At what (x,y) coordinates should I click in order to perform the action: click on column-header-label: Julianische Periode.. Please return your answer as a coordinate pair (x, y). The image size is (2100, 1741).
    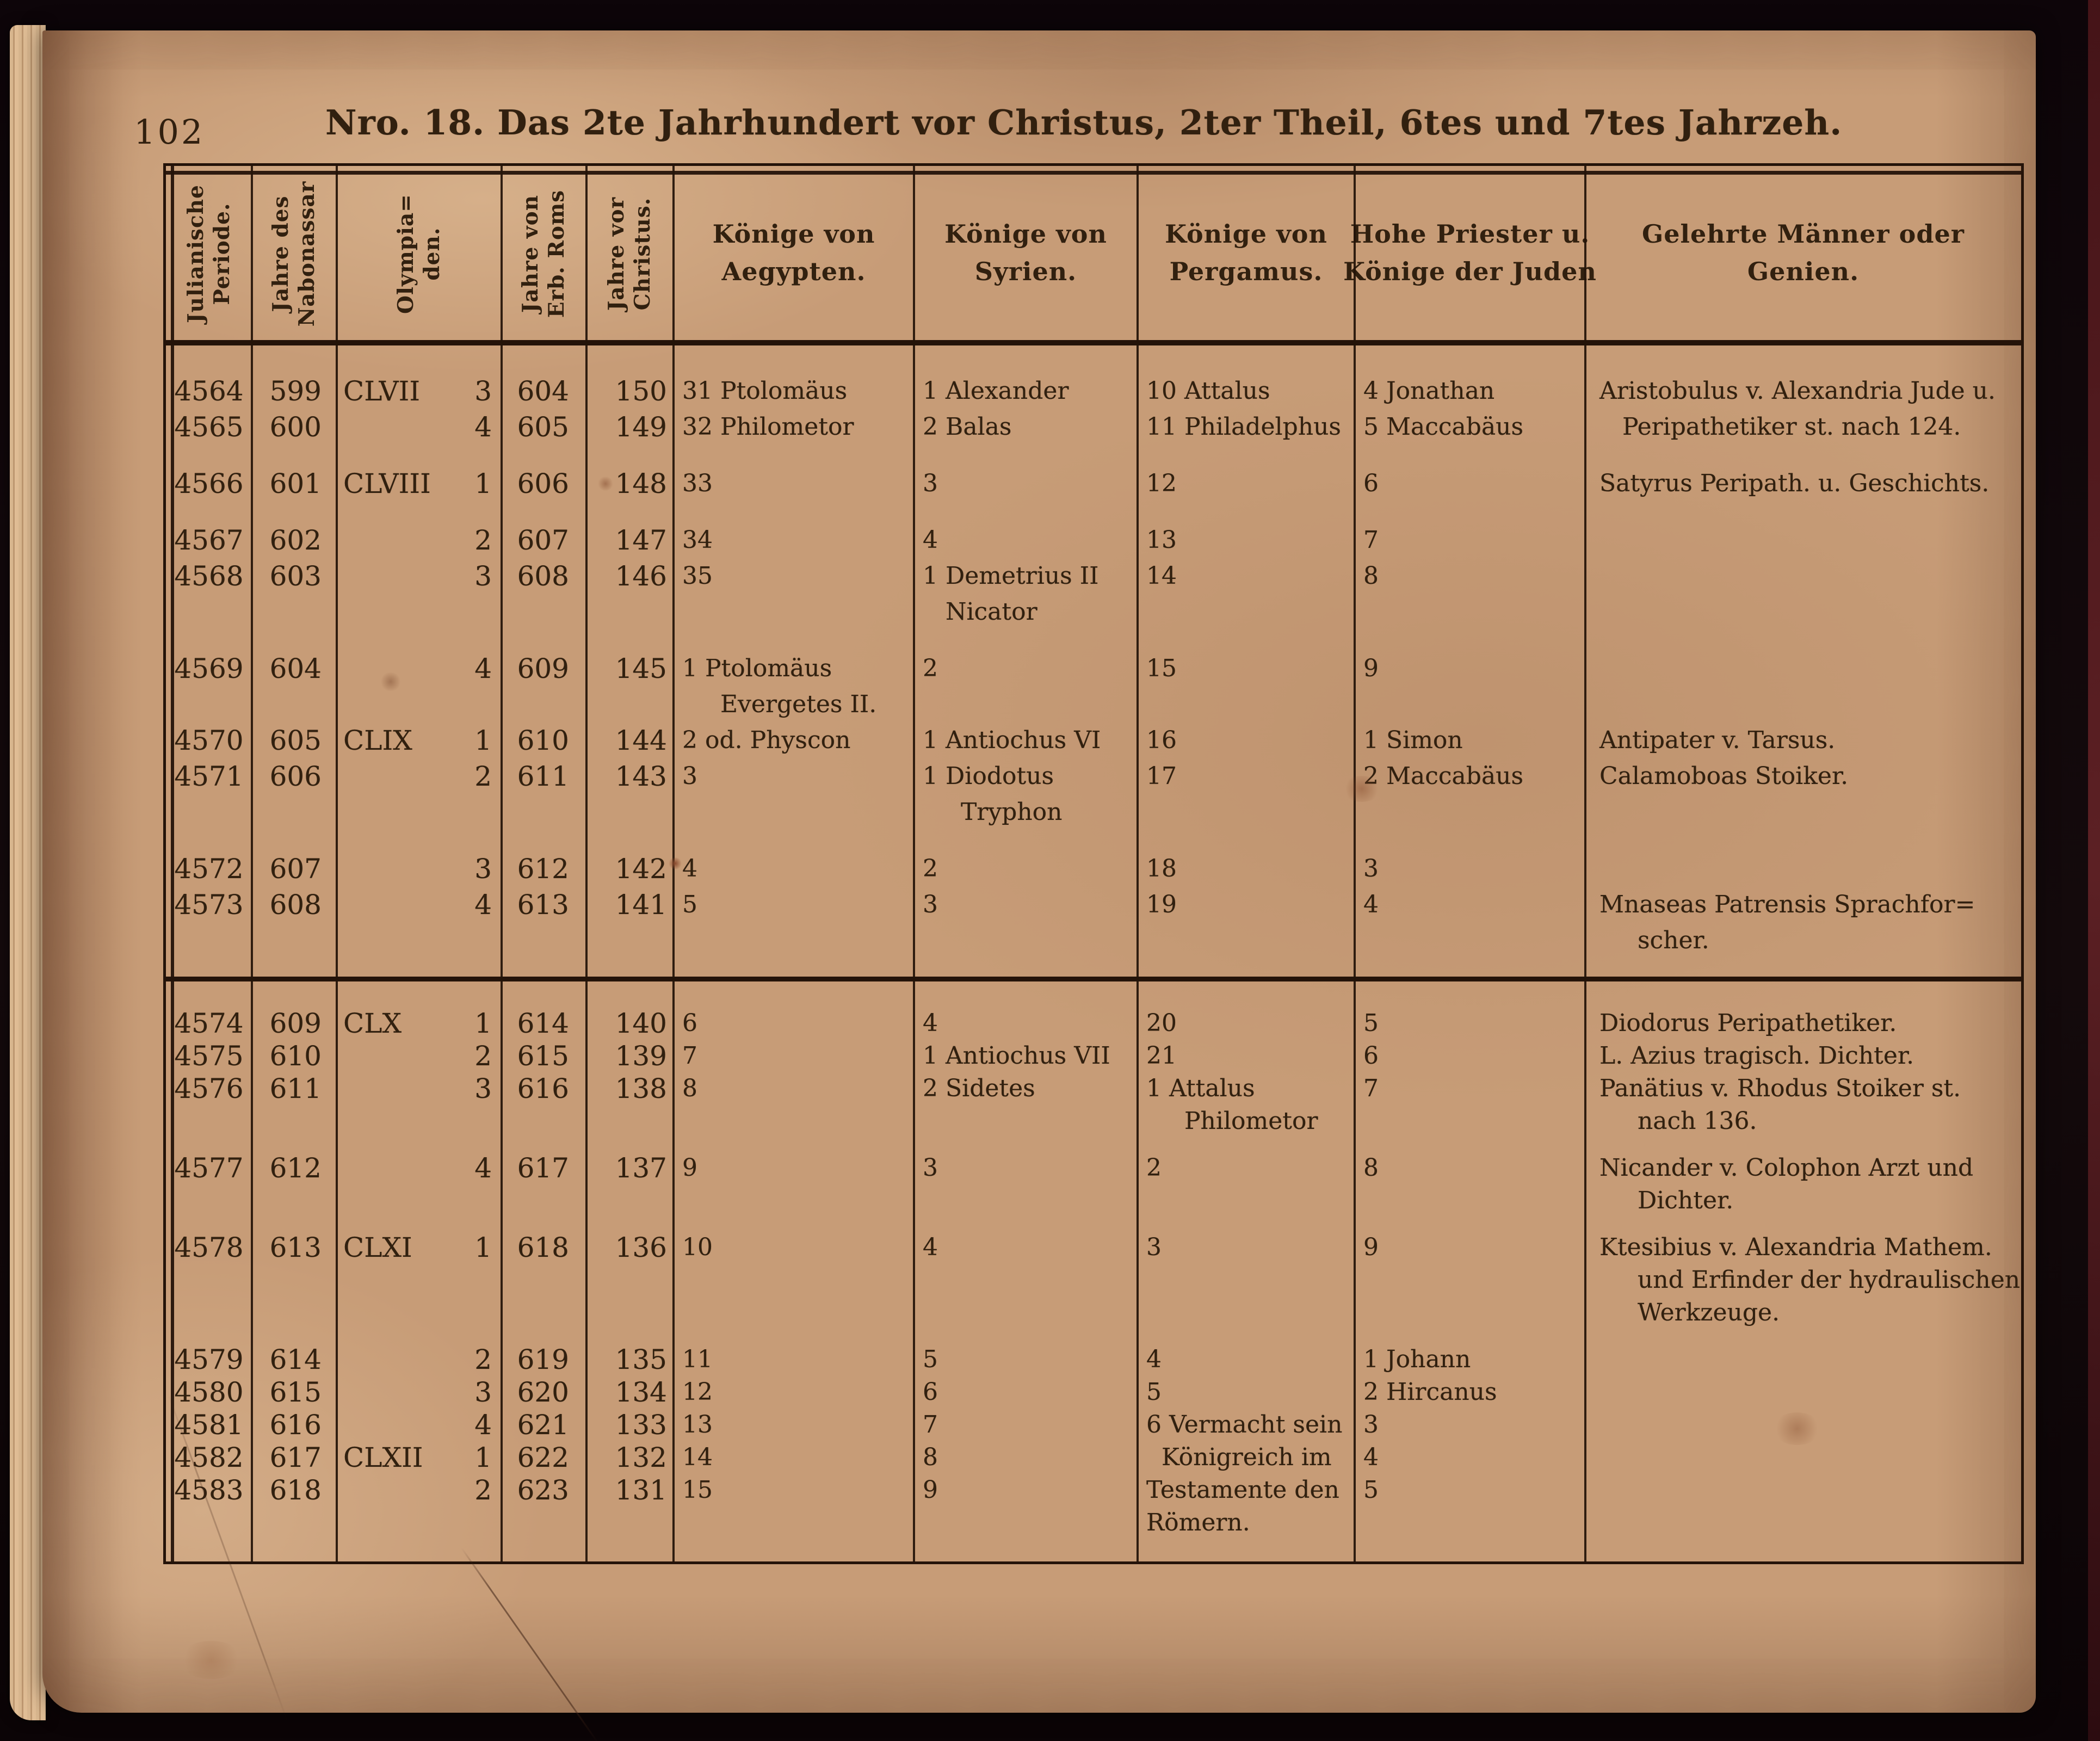
    Looking at the image, I should click on (208, 254).